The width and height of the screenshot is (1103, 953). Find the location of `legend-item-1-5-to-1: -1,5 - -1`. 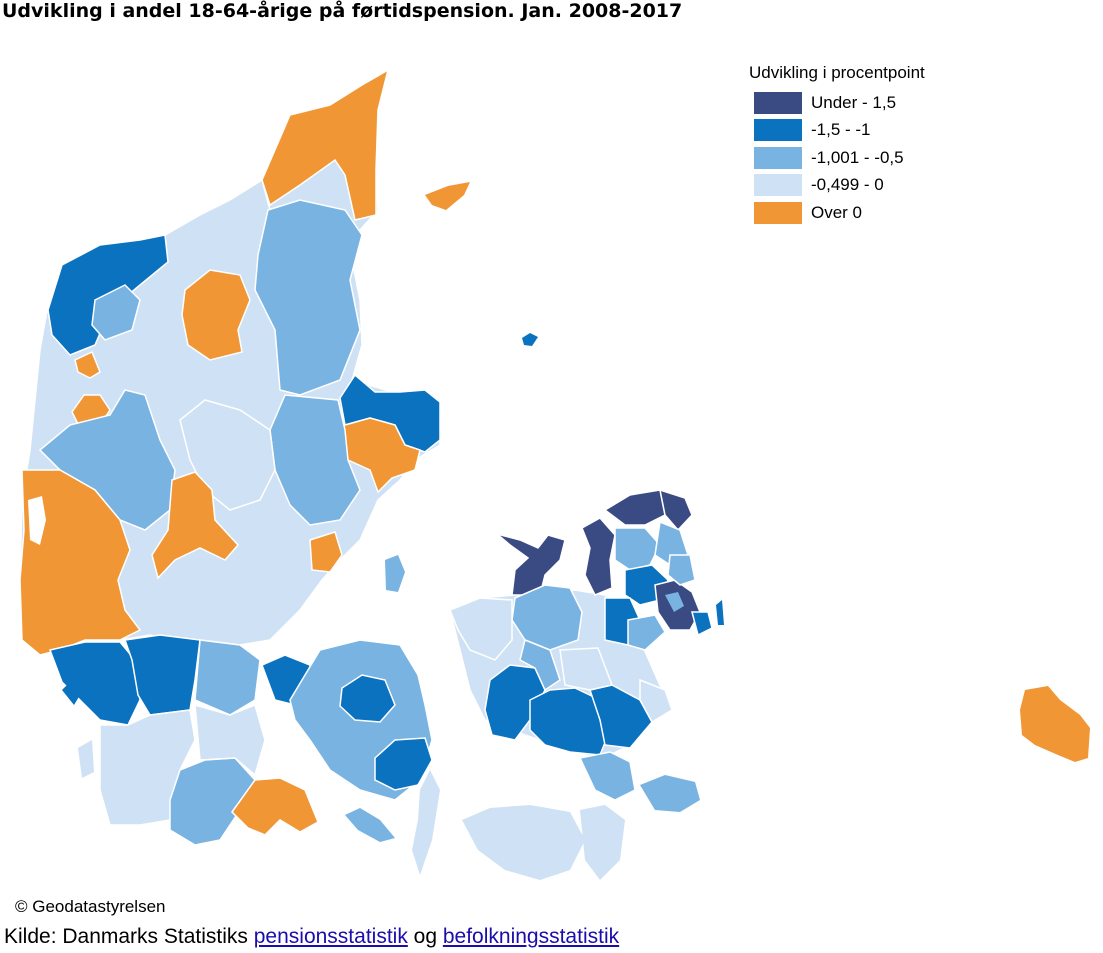

legend-item-1-5-to-1: -1,5 - -1 is located at coordinates (874, 131).